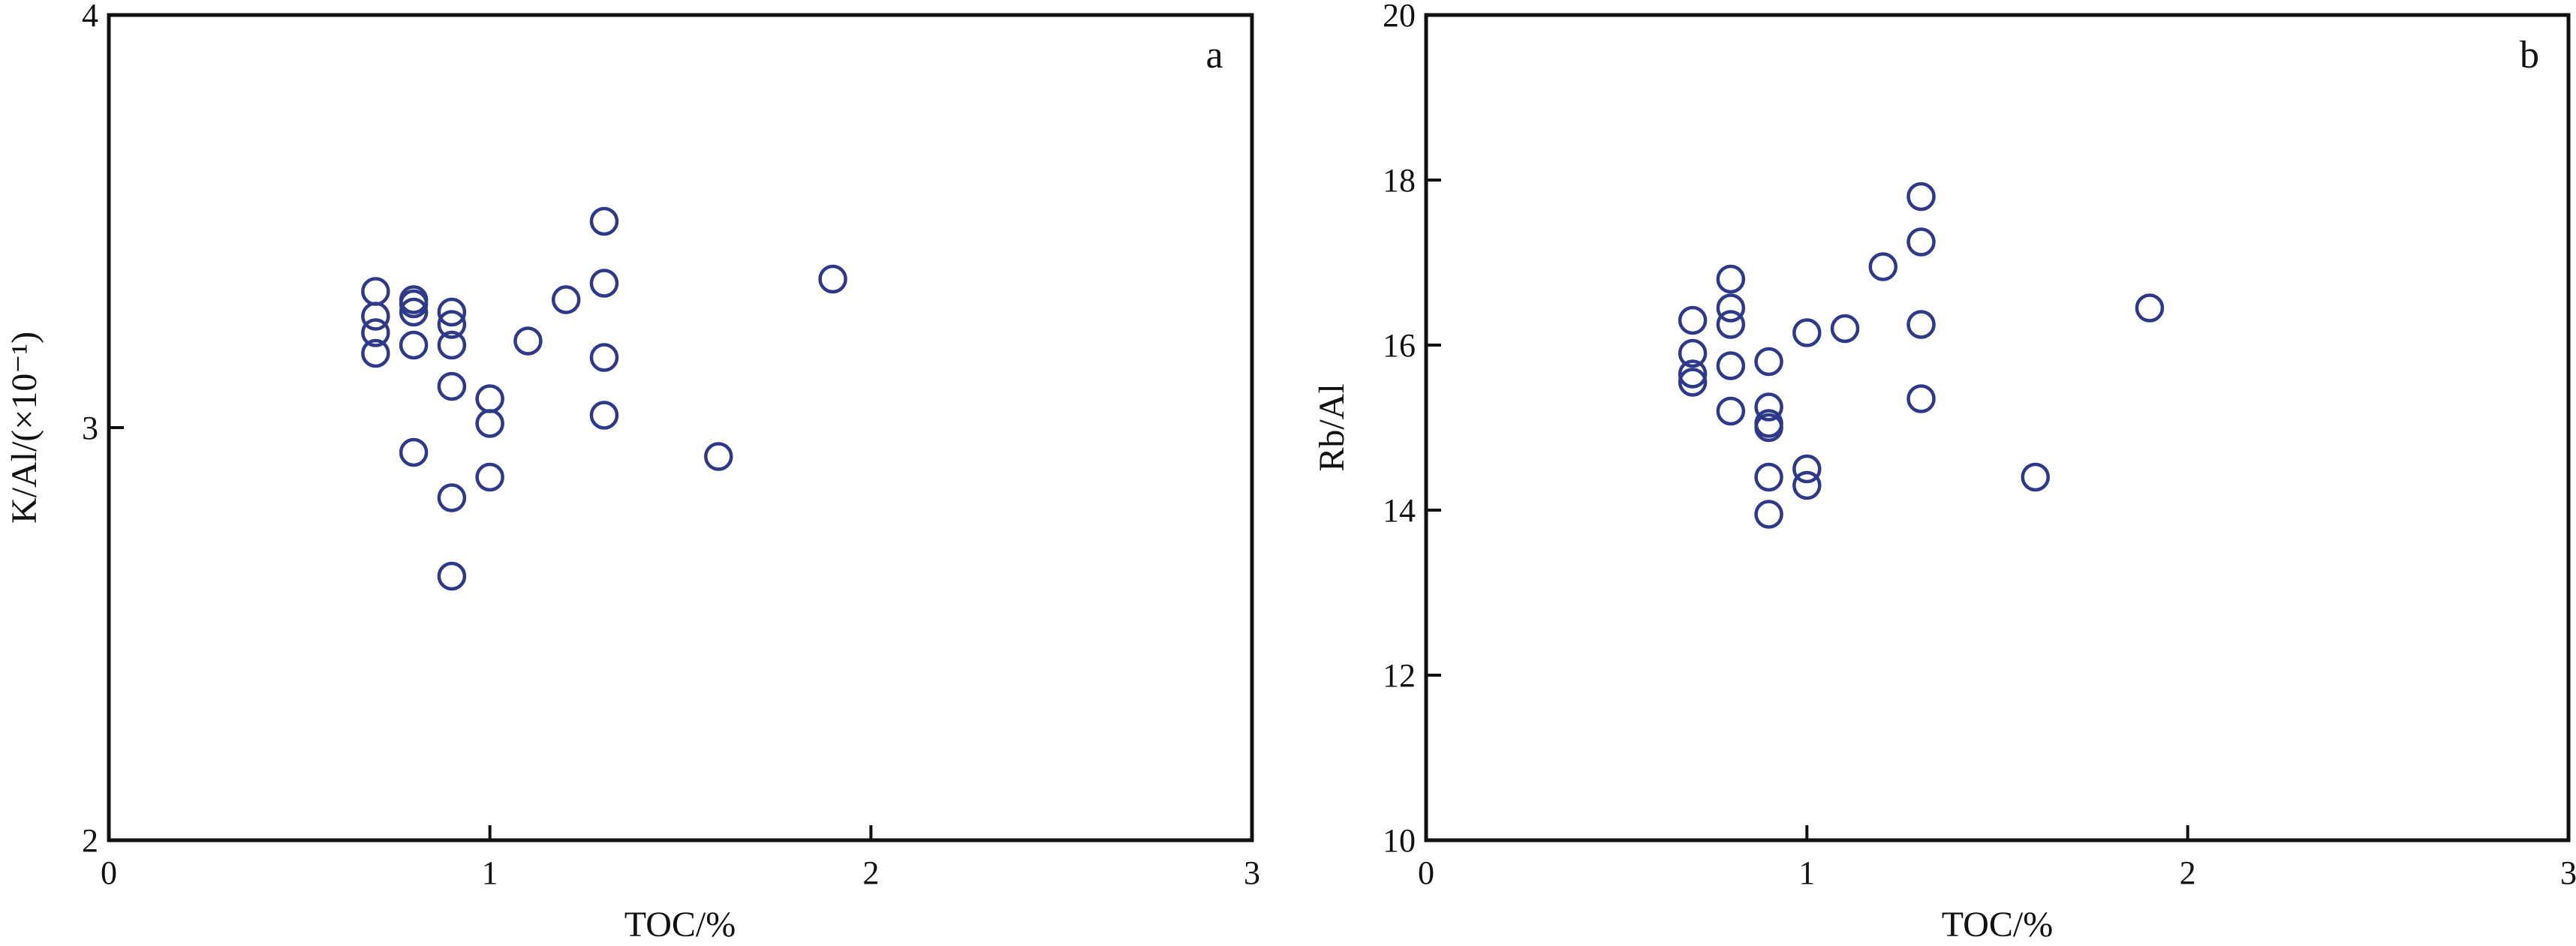  I want to click on y-tick-label-a-0: 2, so click(90, 841).